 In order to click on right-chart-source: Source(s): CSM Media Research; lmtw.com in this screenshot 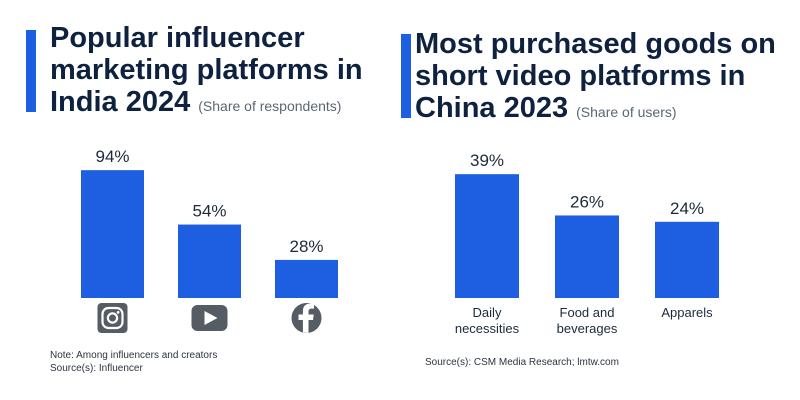, I will do `click(522, 362)`.